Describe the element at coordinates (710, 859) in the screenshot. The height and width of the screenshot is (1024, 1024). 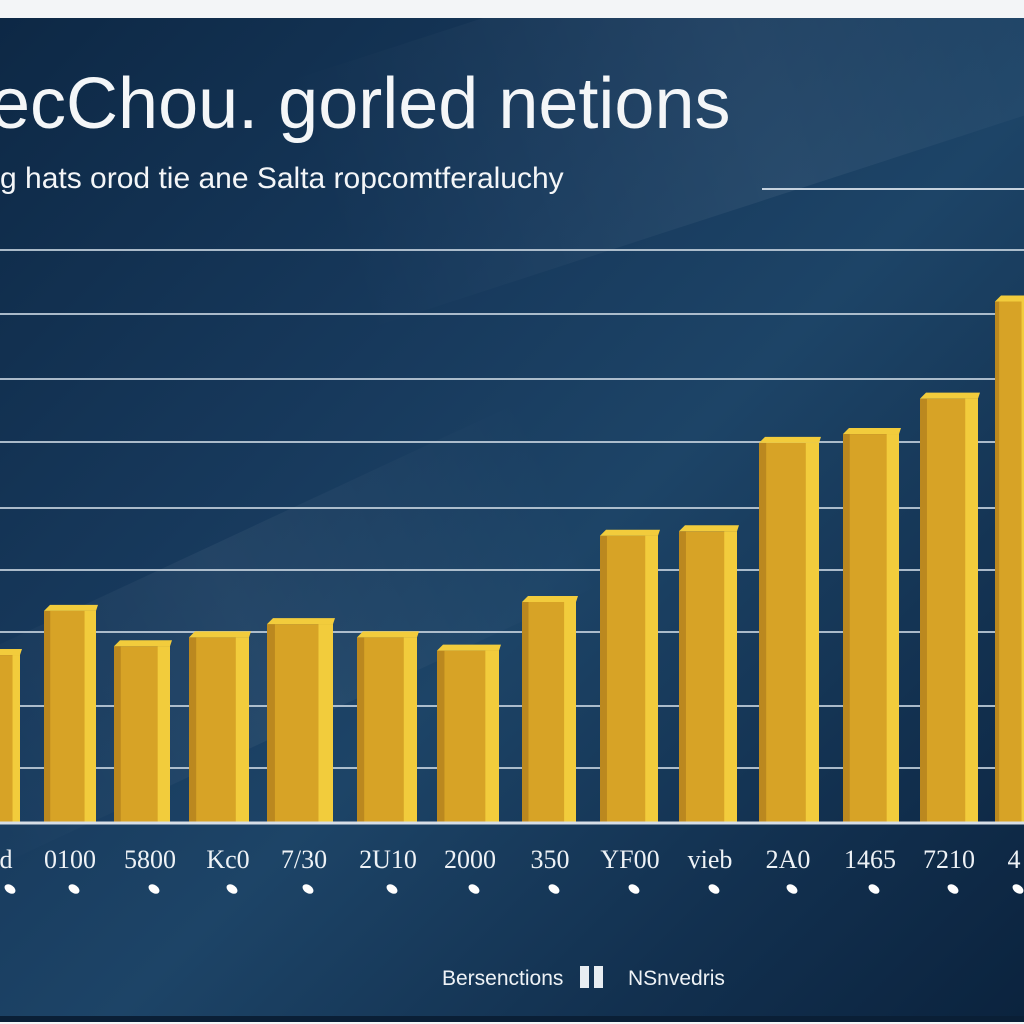
I see `x-tick-label: vieb` at that location.